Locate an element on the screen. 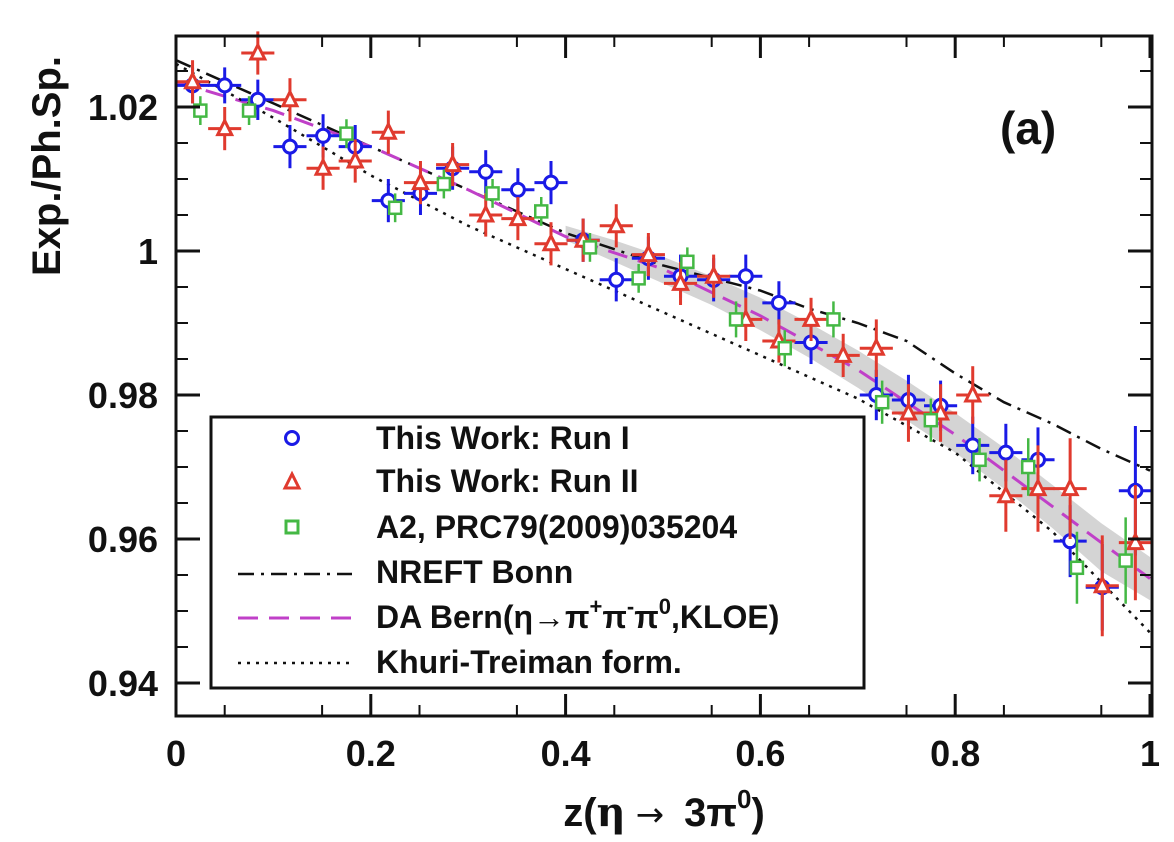 This screenshot has height=842, width=1174. x-axis-title: z(η → 3π0) is located at coordinates (664, 810).